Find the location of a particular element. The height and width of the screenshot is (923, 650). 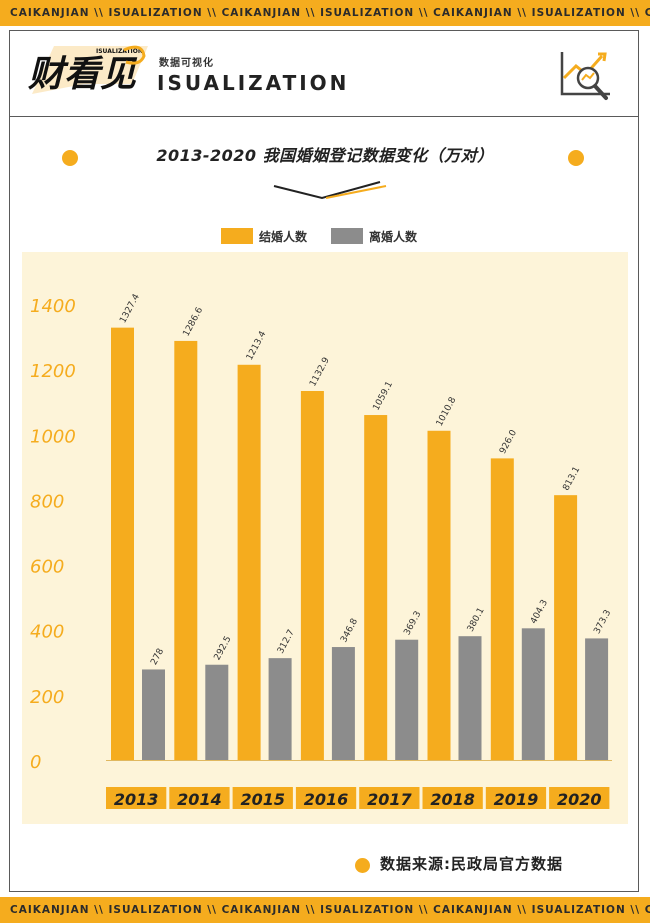

x-tick-label: 2019 is located at coordinates (516, 799).